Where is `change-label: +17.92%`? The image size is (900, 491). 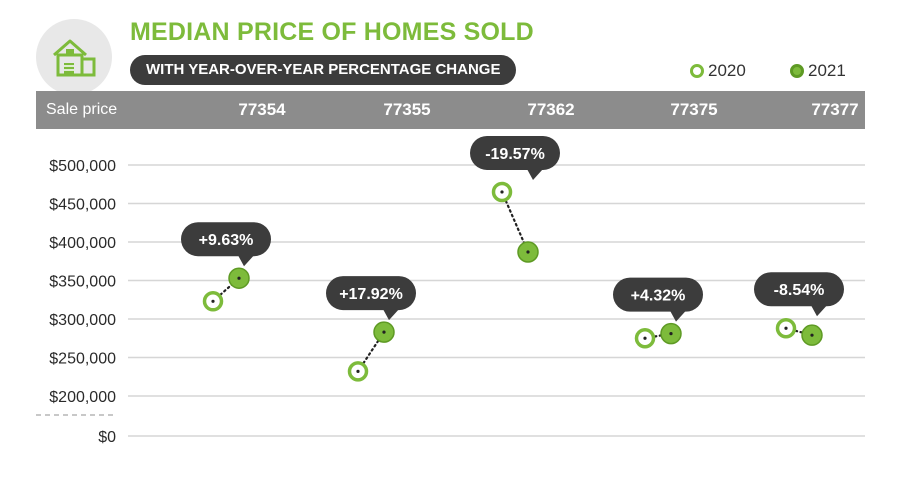
change-label: +17.92% is located at coordinates (371, 294).